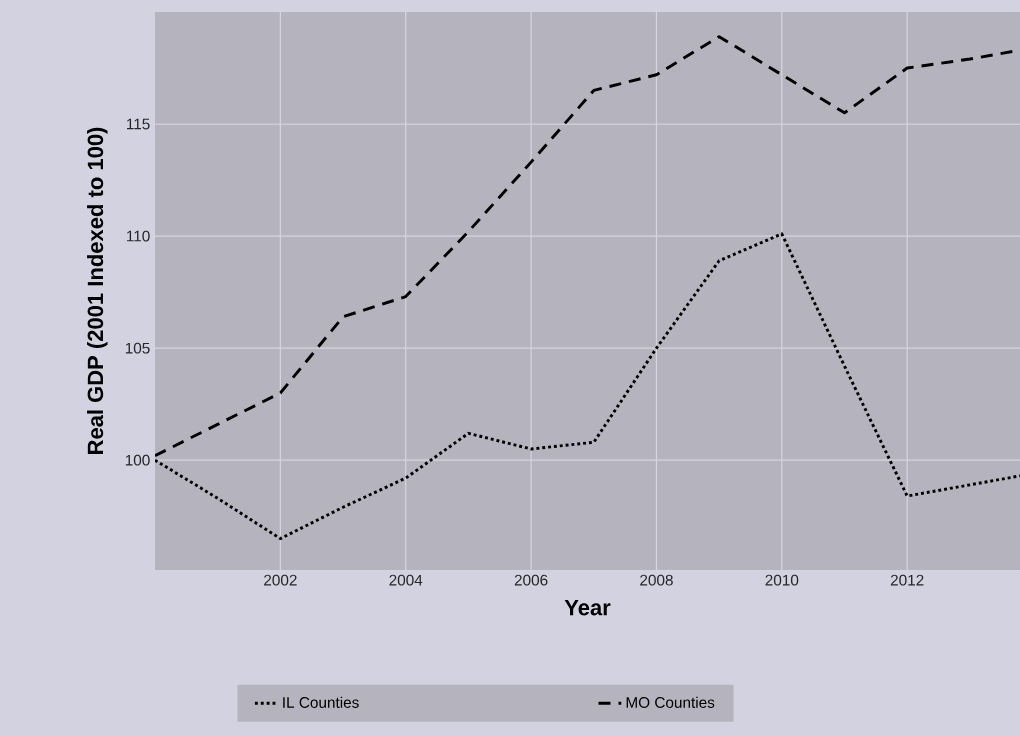 Image resolution: width=1020 pixels, height=736 pixels. What do you see at coordinates (137, 460) in the screenshot?
I see `y-tick-label: 100` at bounding box center [137, 460].